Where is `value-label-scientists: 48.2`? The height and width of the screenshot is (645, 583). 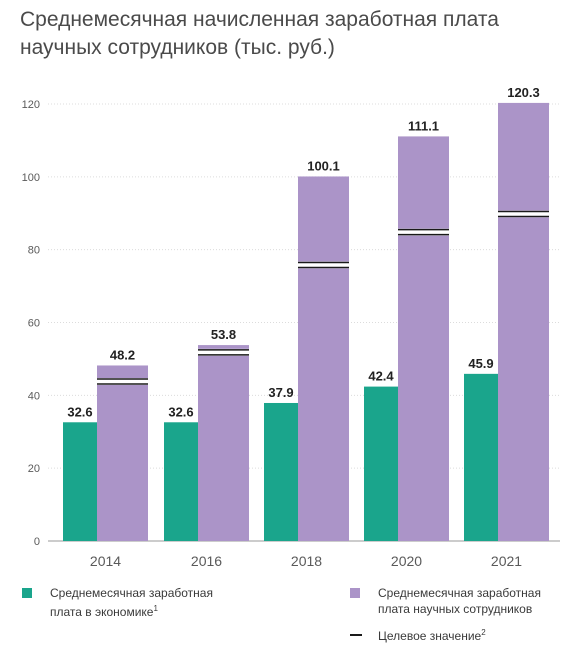 value-label-scientists: 48.2 is located at coordinates (122, 354).